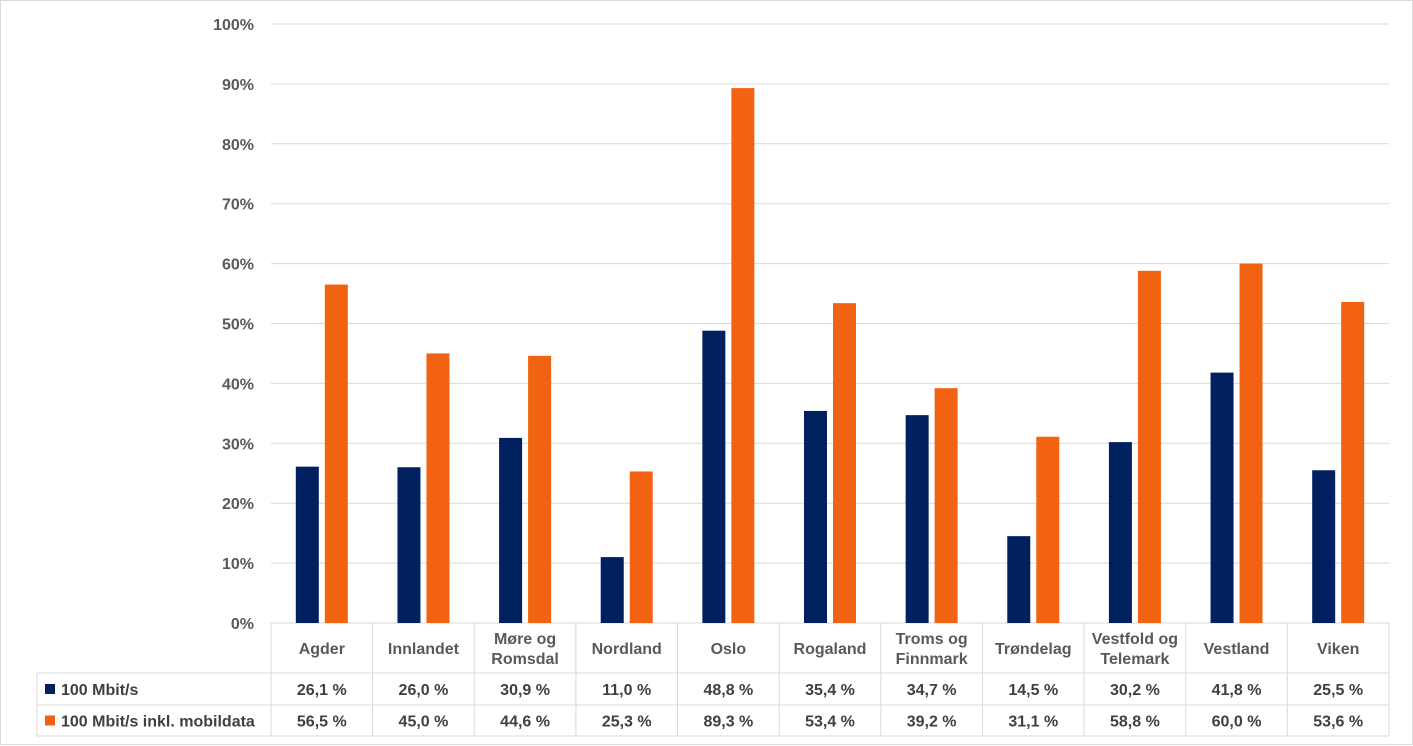 The image size is (1413, 746). What do you see at coordinates (525, 639) in the screenshot?
I see `x-tick-label: Møre og` at bounding box center [525, 639].